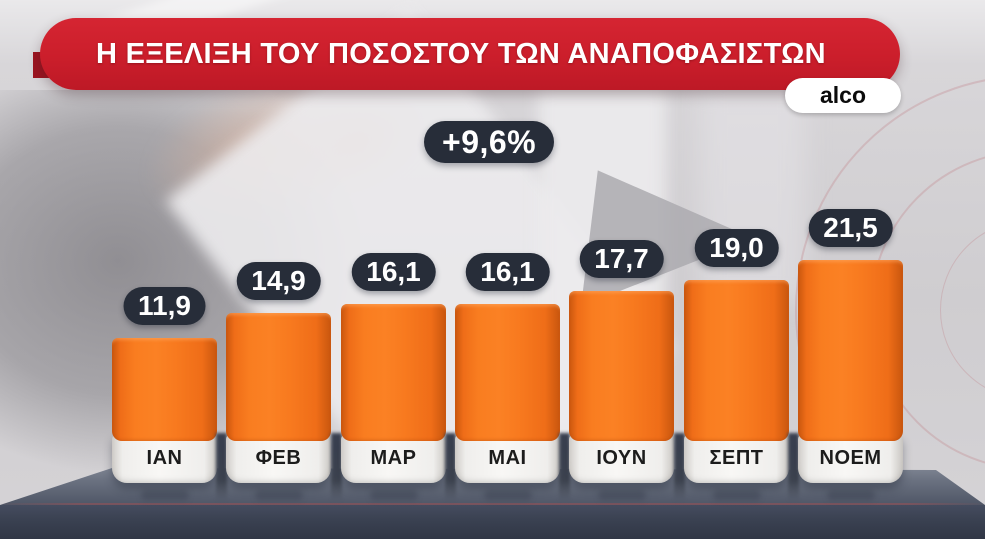 This screenshot has width=985, height=539. I want to click on month-label: ΦΕΒ, so click(278, 457).